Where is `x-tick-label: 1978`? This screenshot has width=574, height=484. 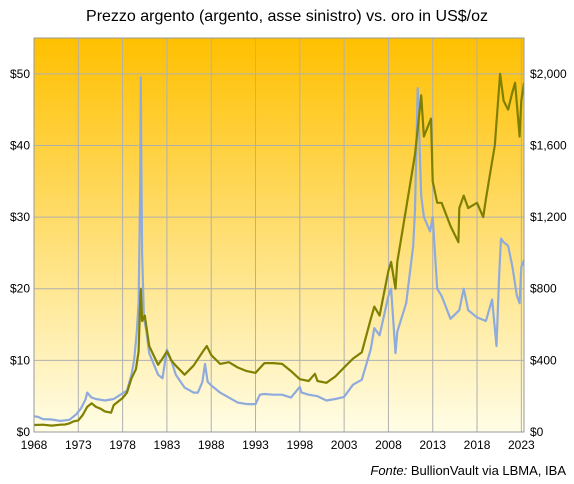 x-tick-label: 1978 is located at coordinates (122, 445).